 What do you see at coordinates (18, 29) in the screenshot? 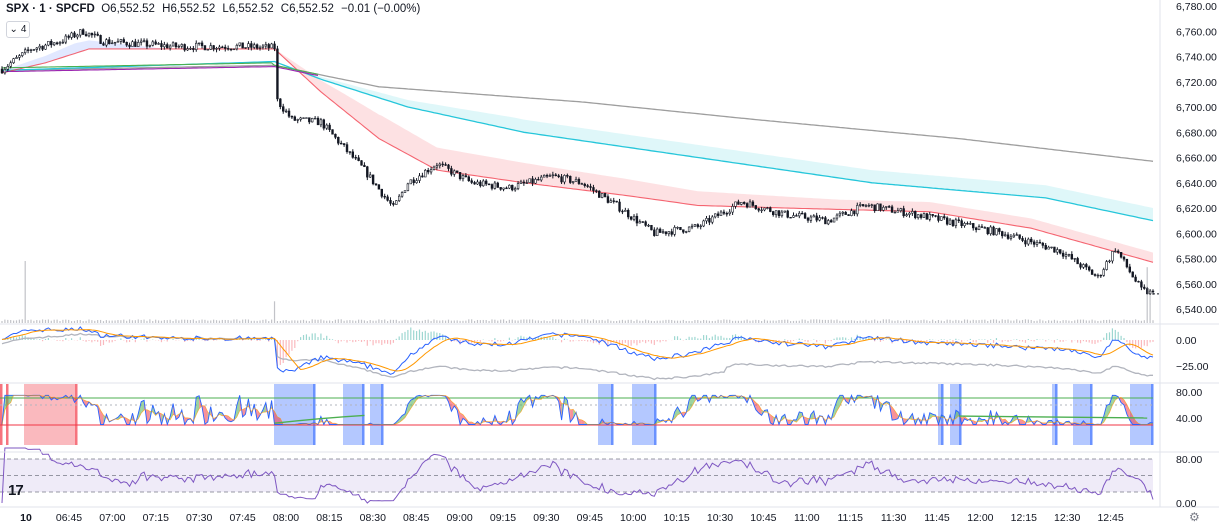
I see `indicators-collapse-button: ⌄ 4` at bounding box center [18, 29].